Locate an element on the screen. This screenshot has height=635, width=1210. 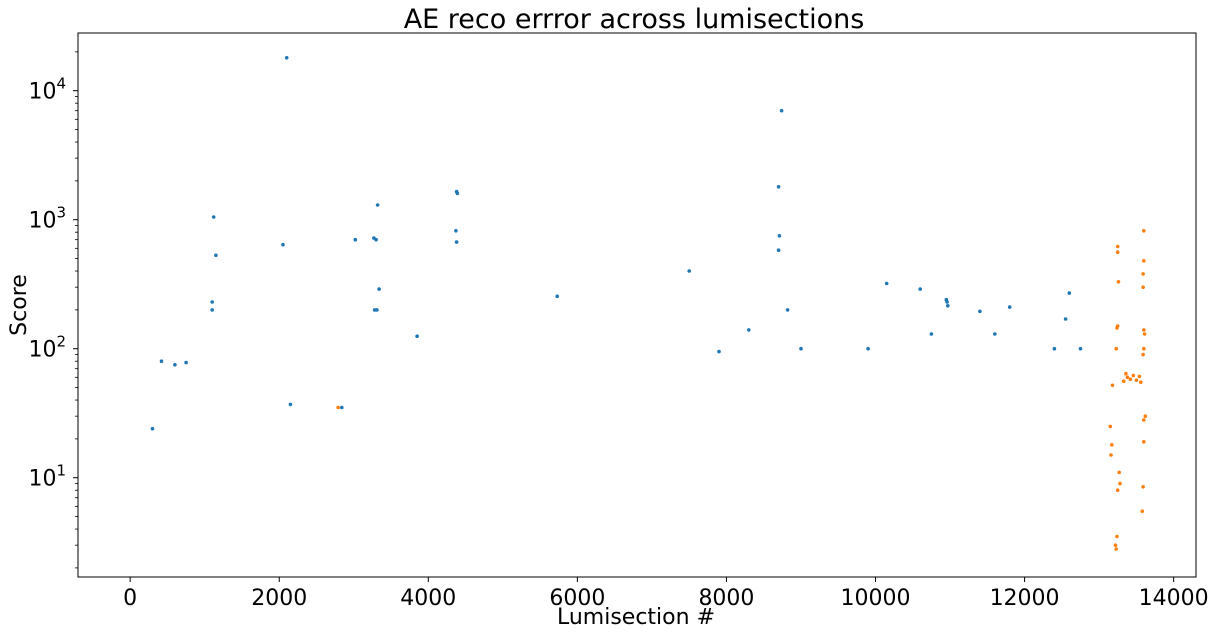
y-tick-label: 10⁴ is located at coordinates (47, 90).